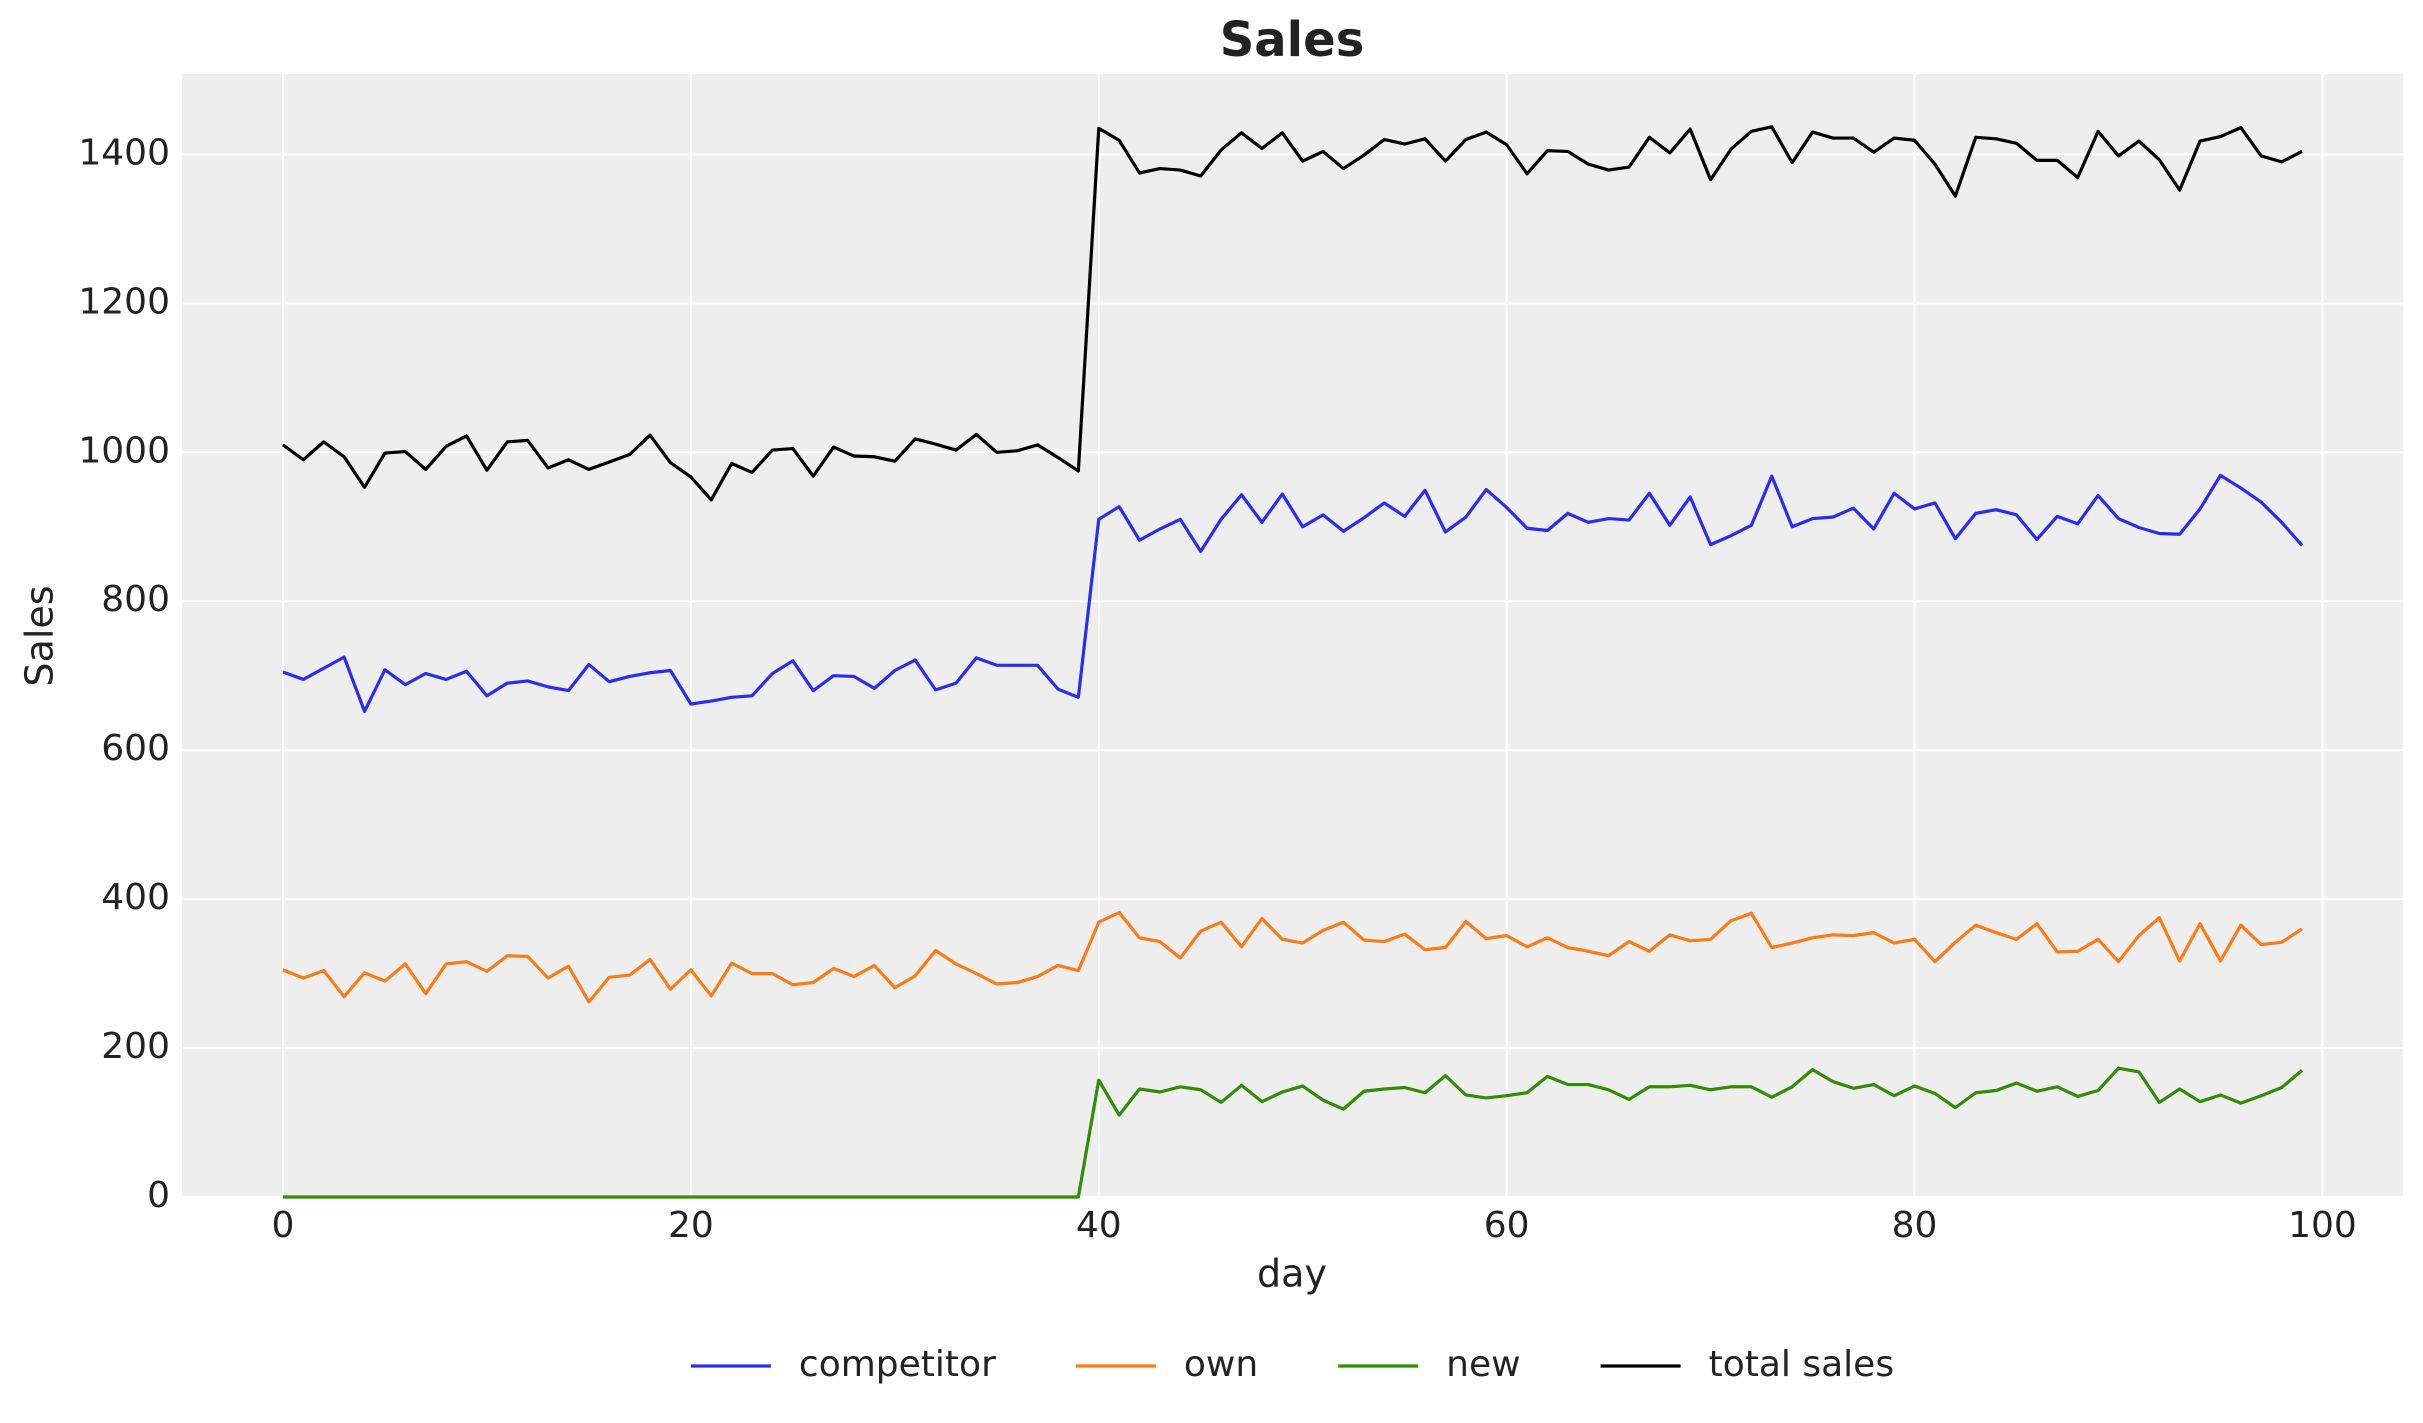  Describe the element at coordinates (283, 1225) in the screenshot. I see `x-tick-label: 0` at that location.